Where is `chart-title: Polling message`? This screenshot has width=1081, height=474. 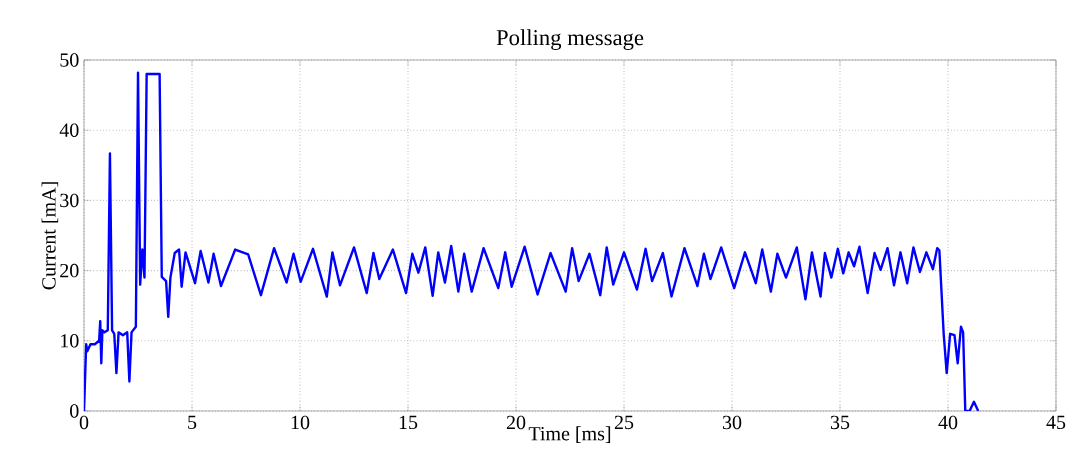 chart-title: Polling message is located at coordinates (570, 39).